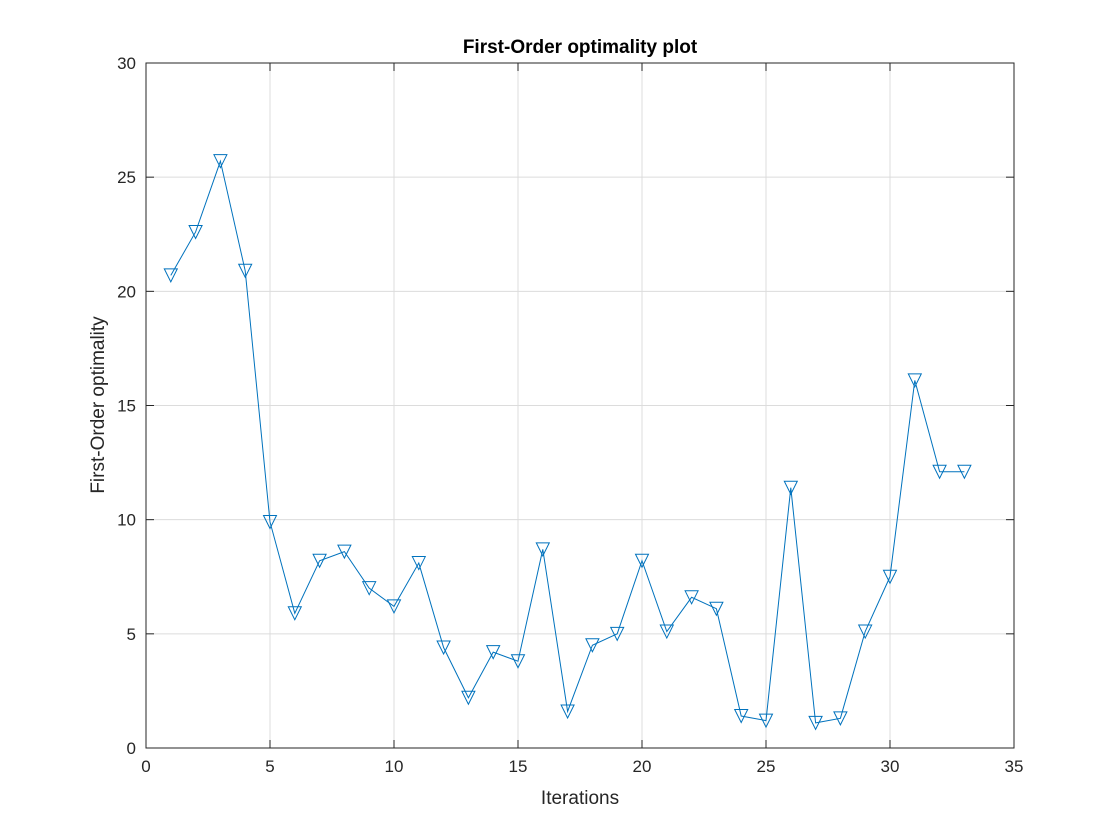 The height and width of the screenshot is (840, 1120). What do you see at coordinates (126, 291) in the screenshot?
I see `y-tick-label: 20` at bounding box center [126, 291].